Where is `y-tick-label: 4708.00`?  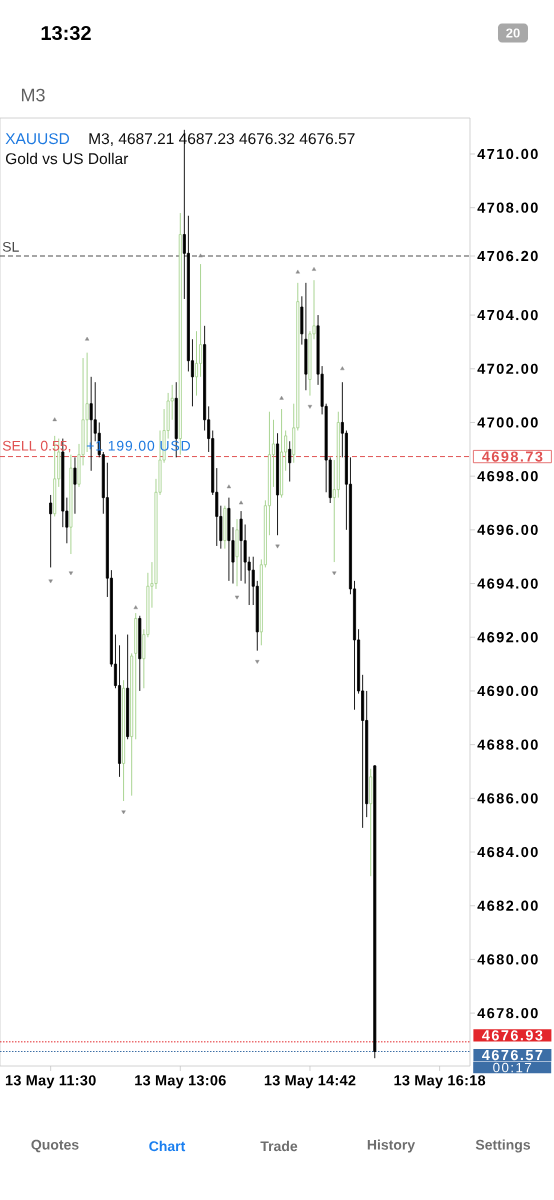 y-tick-label: 4708.00 is located at coordinates (507, 207).